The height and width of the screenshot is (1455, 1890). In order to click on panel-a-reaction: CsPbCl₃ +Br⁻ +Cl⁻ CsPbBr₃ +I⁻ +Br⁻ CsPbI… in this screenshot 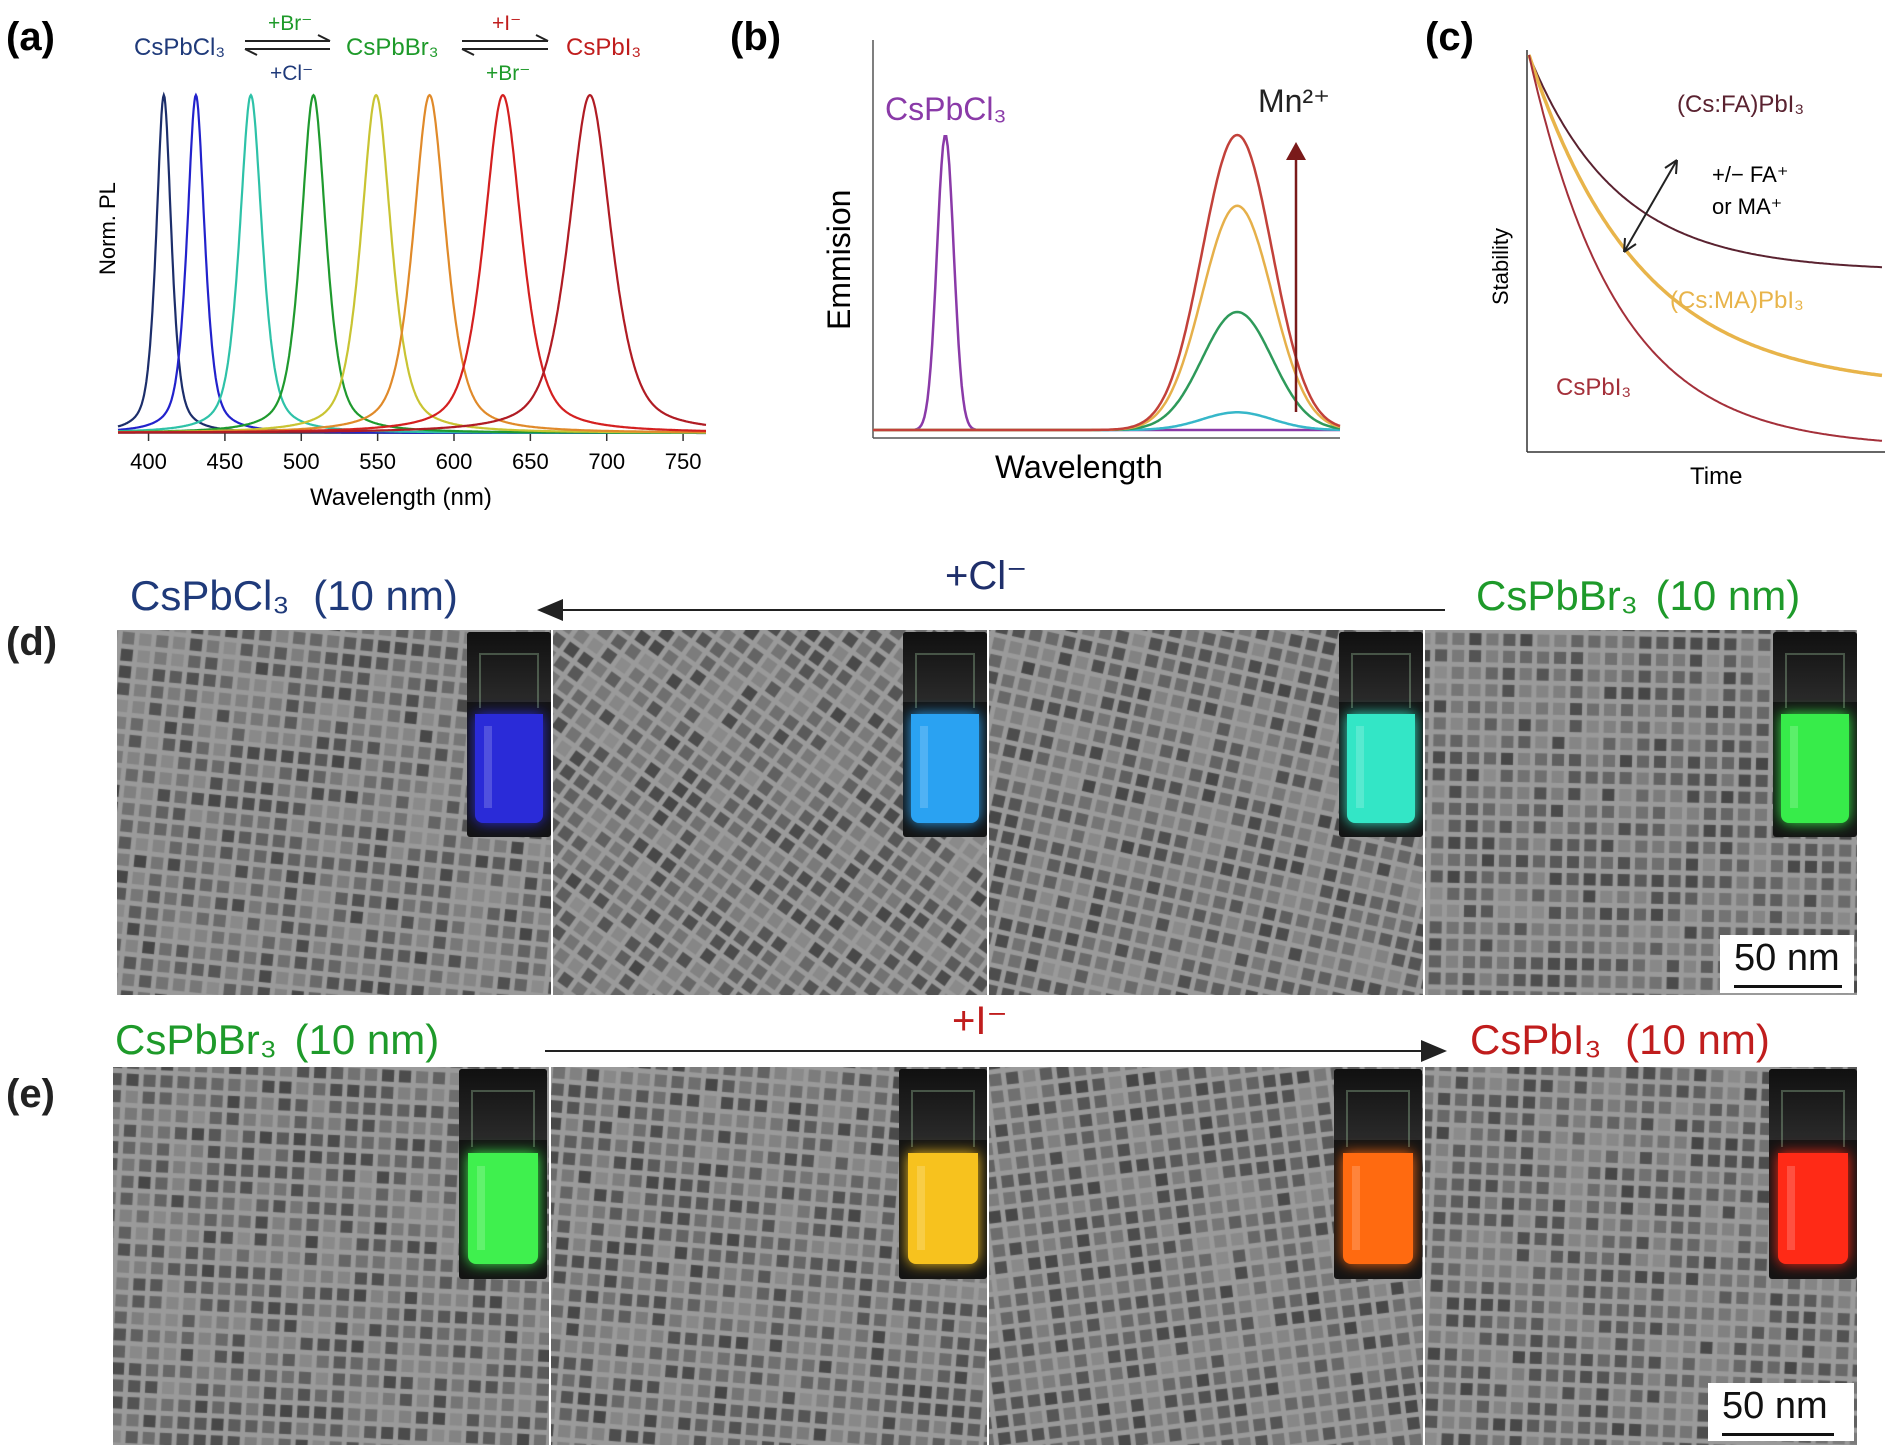, I will do `click(387, 48)`.